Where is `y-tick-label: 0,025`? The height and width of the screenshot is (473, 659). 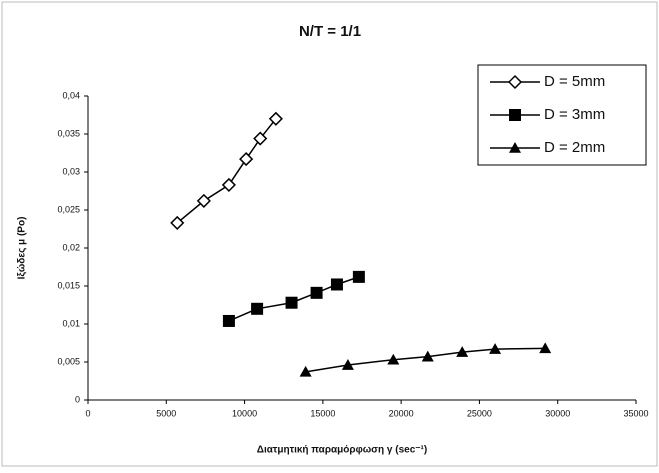 y-tick-label: 0,025 is located at coordinates (68, 209).